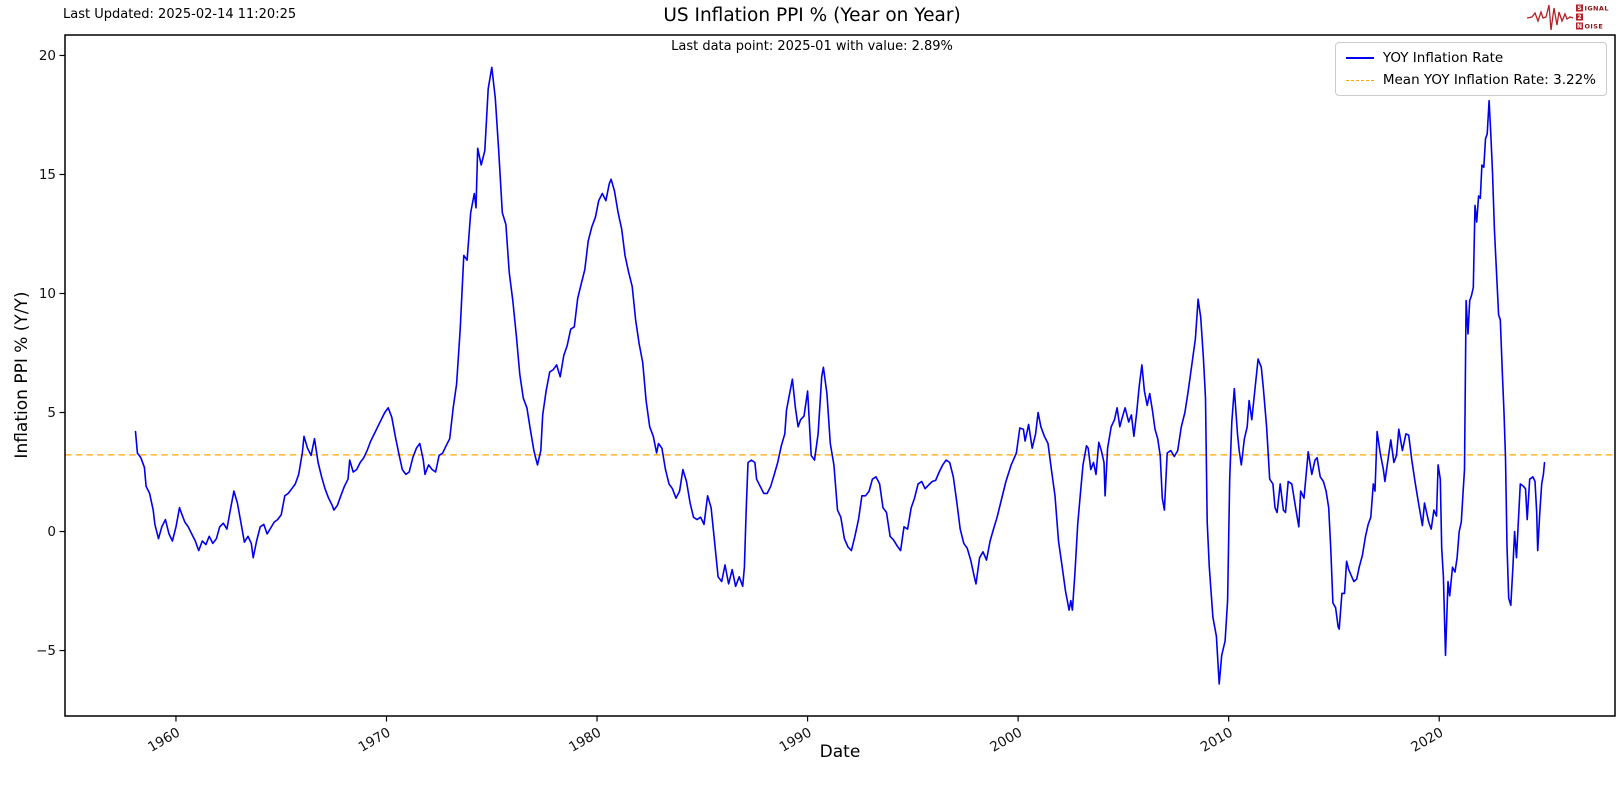 The image size is (1624, 790). What do you see at coordinates (47, 175) in the screenshot?
I see `y-tick-label: 15` at bounding box center [47, 175].